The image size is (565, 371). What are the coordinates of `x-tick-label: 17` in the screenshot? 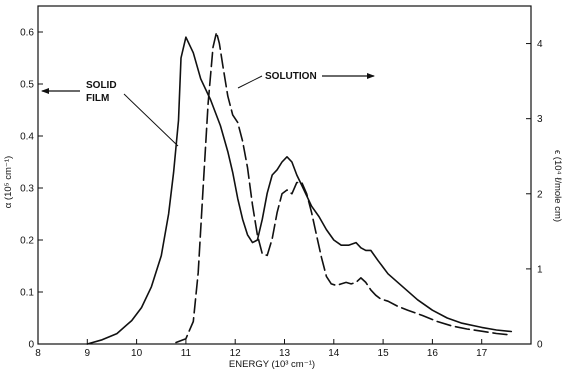 It's located at (482, 353).